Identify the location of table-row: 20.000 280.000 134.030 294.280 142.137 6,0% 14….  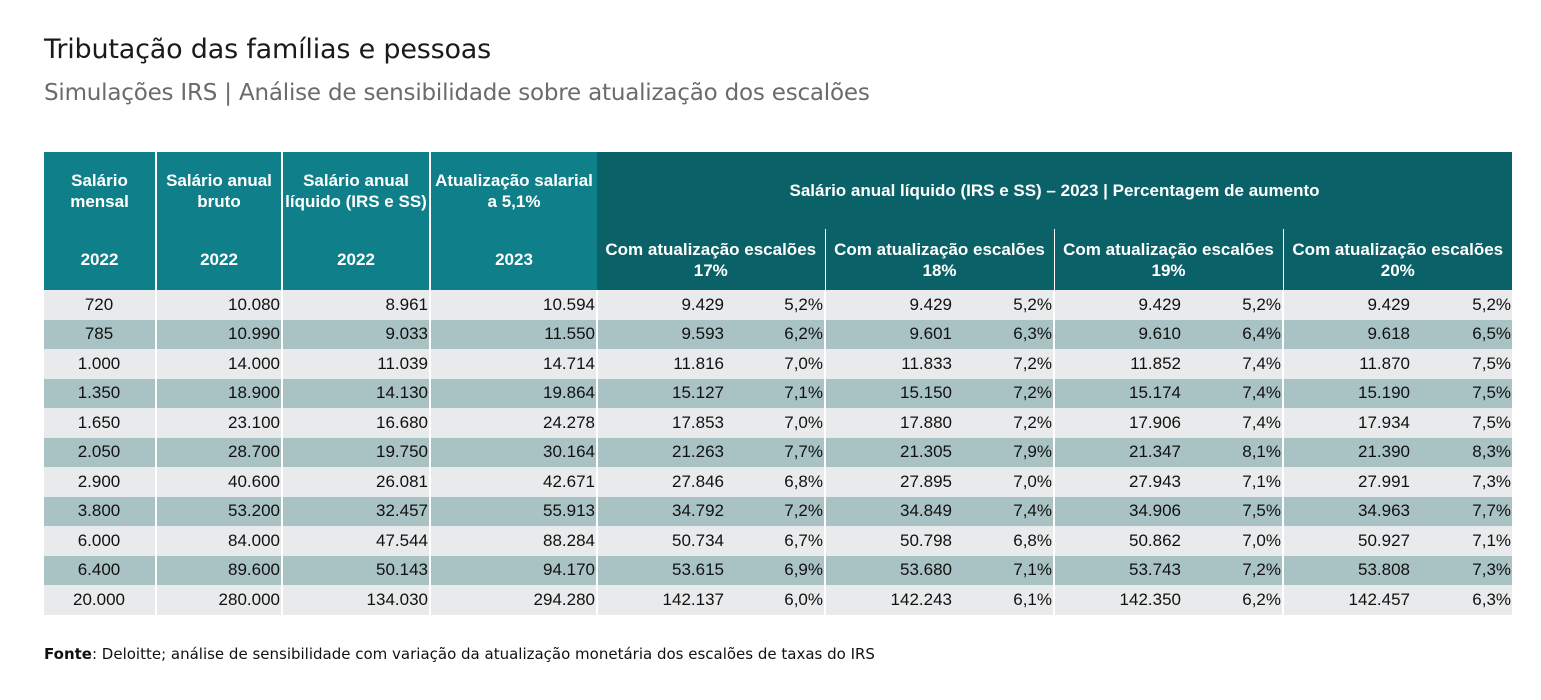
(778, 600).